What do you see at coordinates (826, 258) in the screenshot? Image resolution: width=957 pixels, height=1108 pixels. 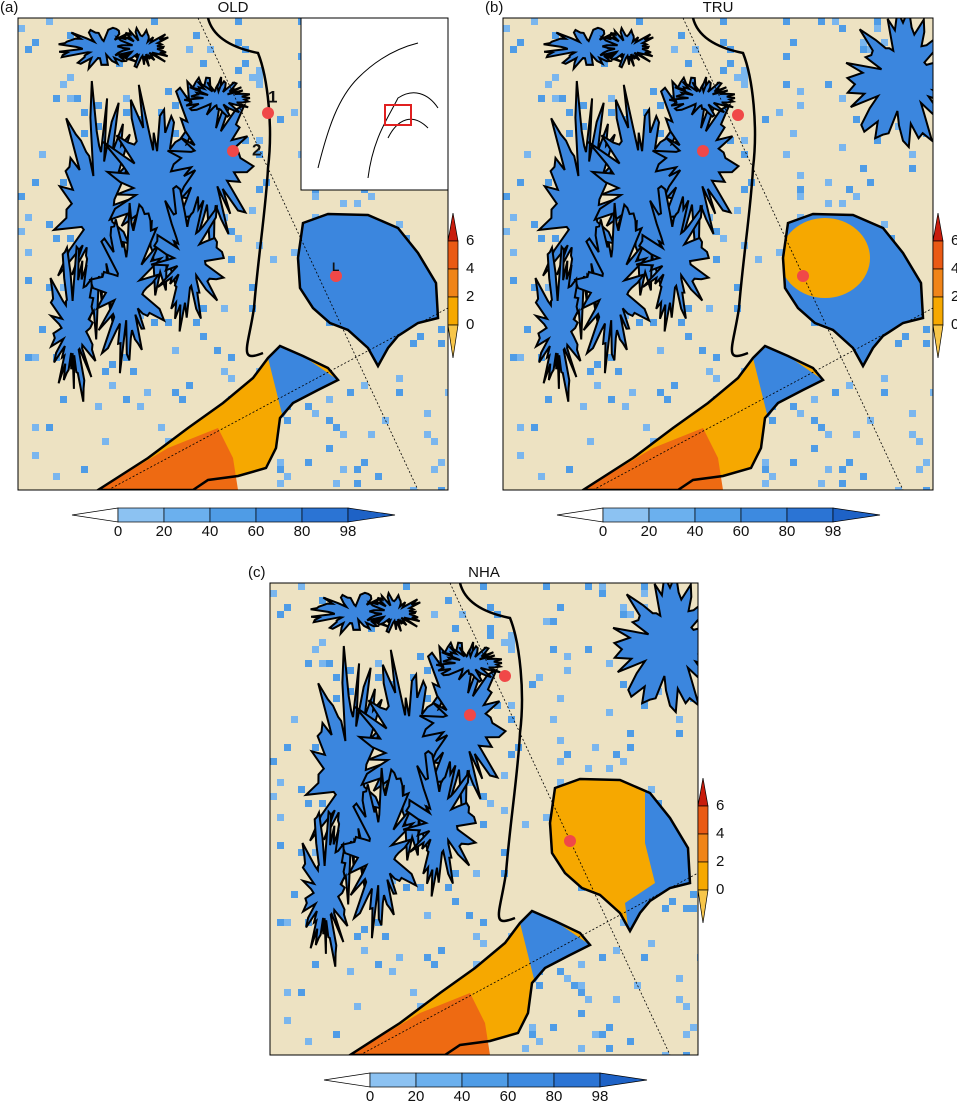 I see `lake-l-ice` at bounding box center [826, 258].